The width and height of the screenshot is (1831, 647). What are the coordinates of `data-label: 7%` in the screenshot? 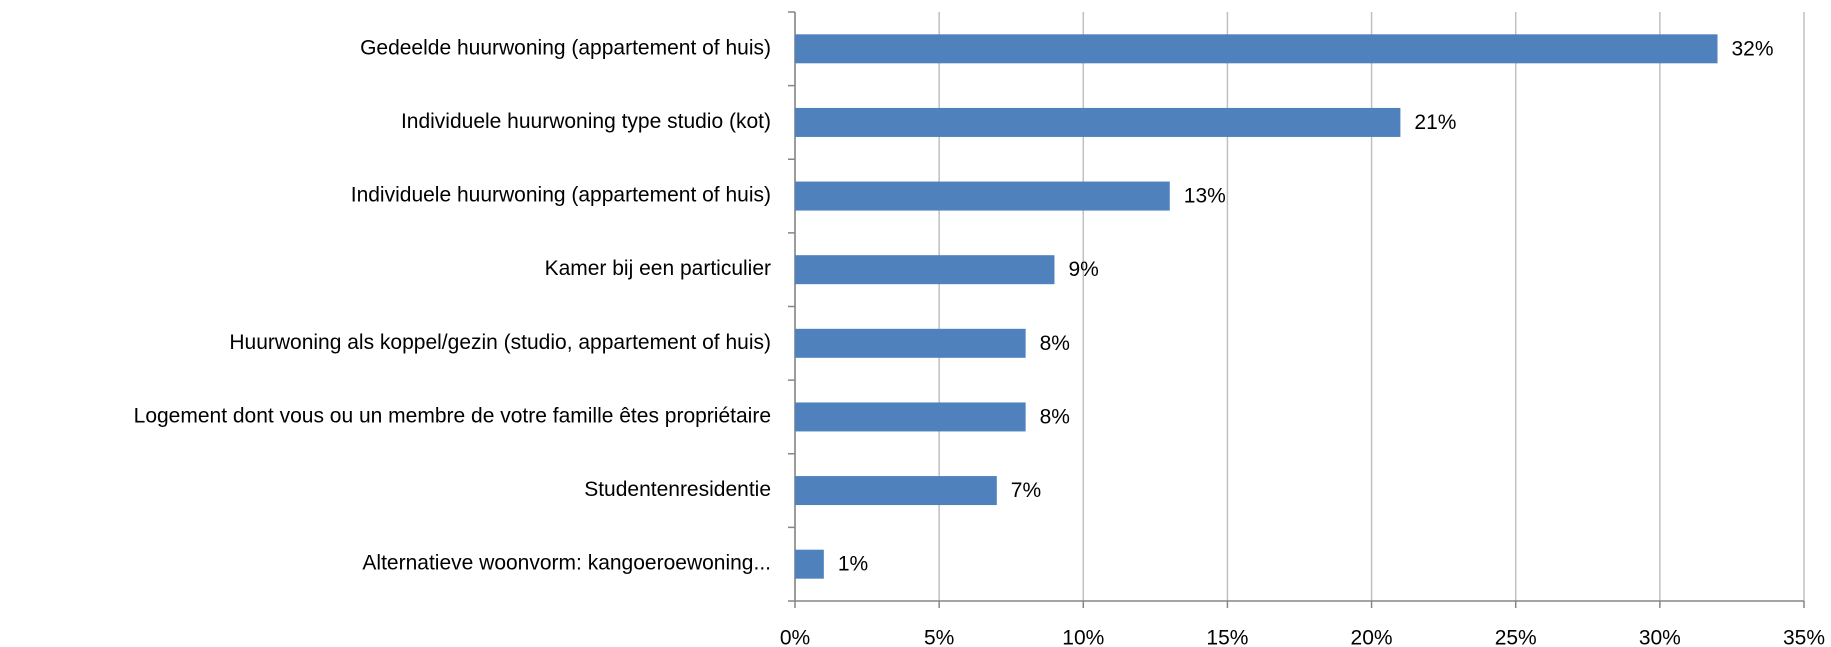 It's located at (1026, 490).